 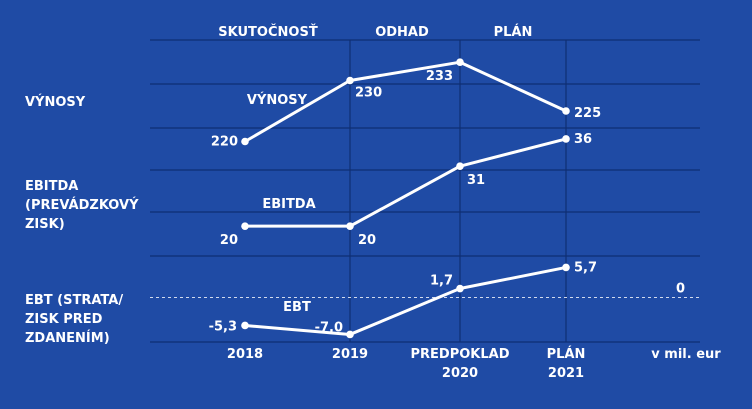 What do you see at coordinates (82, 205) in the screenshot?
I see `row-label-ebitda: (PREVÁDZKOVÝ` at bounding box center [82, 205].